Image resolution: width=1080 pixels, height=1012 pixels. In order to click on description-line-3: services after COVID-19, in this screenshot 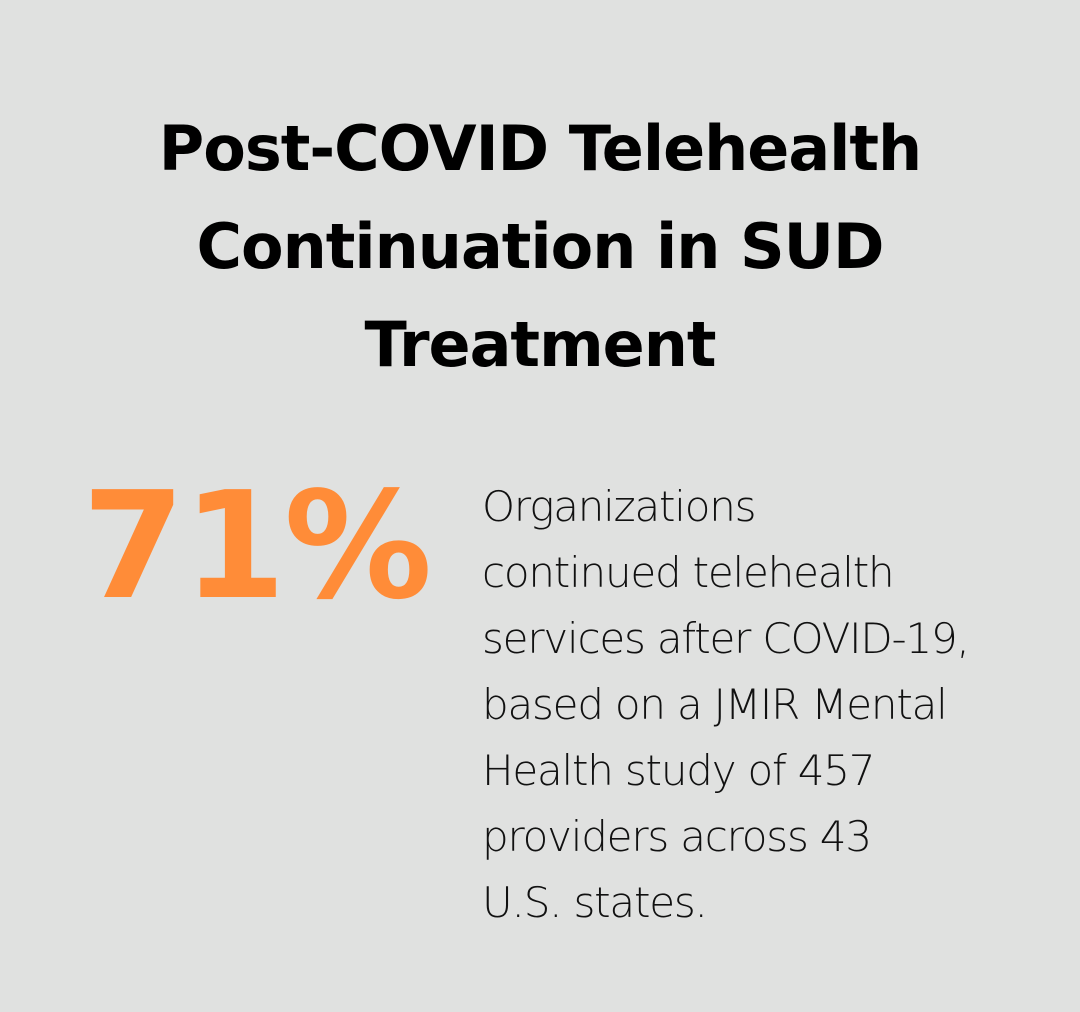, I will do `click(726, 638)`.